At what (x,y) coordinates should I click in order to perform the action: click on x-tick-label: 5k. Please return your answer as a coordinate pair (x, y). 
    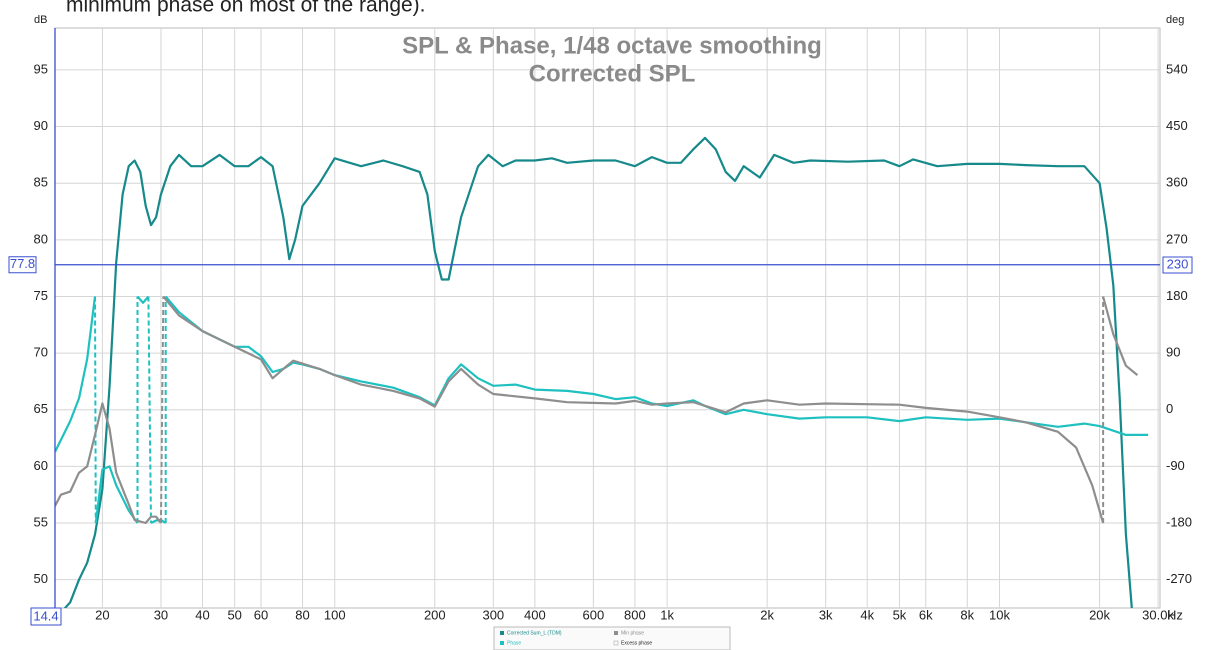
    Looking at the image, I should click on (900, 614).